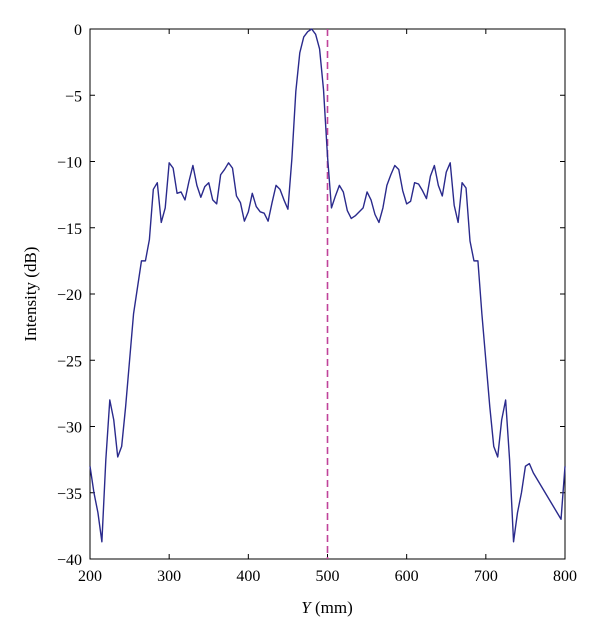 This screenshot has height=638, width=600. I want to click on x-tick-label: 500, so click(328, 576).